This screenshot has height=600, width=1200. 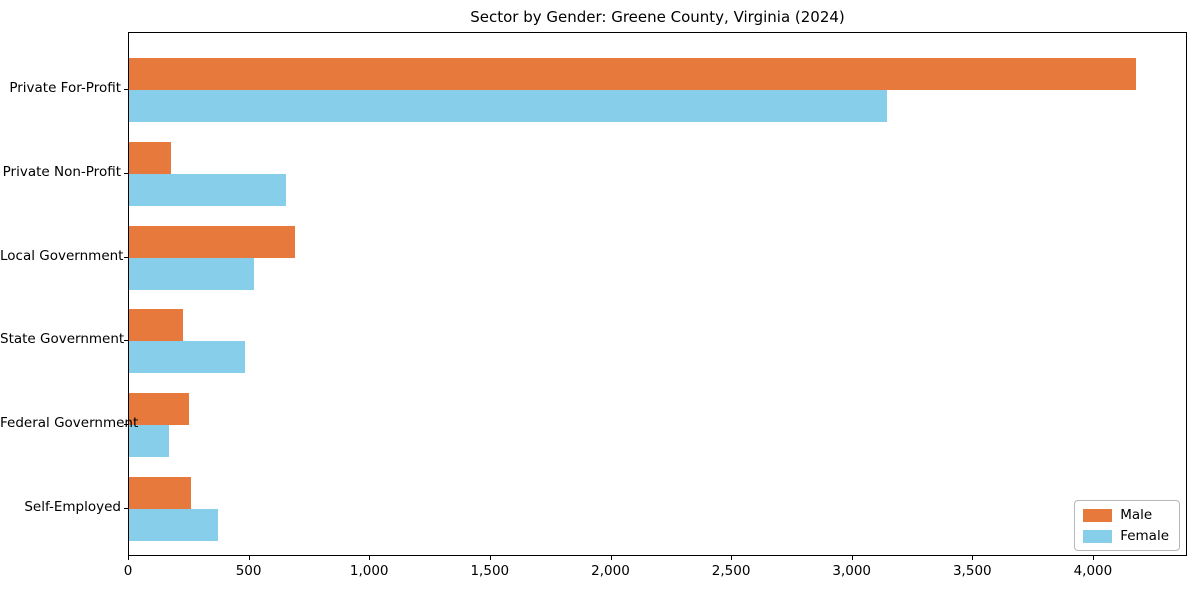 I want to click on ytick-mark-state-government, so click(x=126, y=341).